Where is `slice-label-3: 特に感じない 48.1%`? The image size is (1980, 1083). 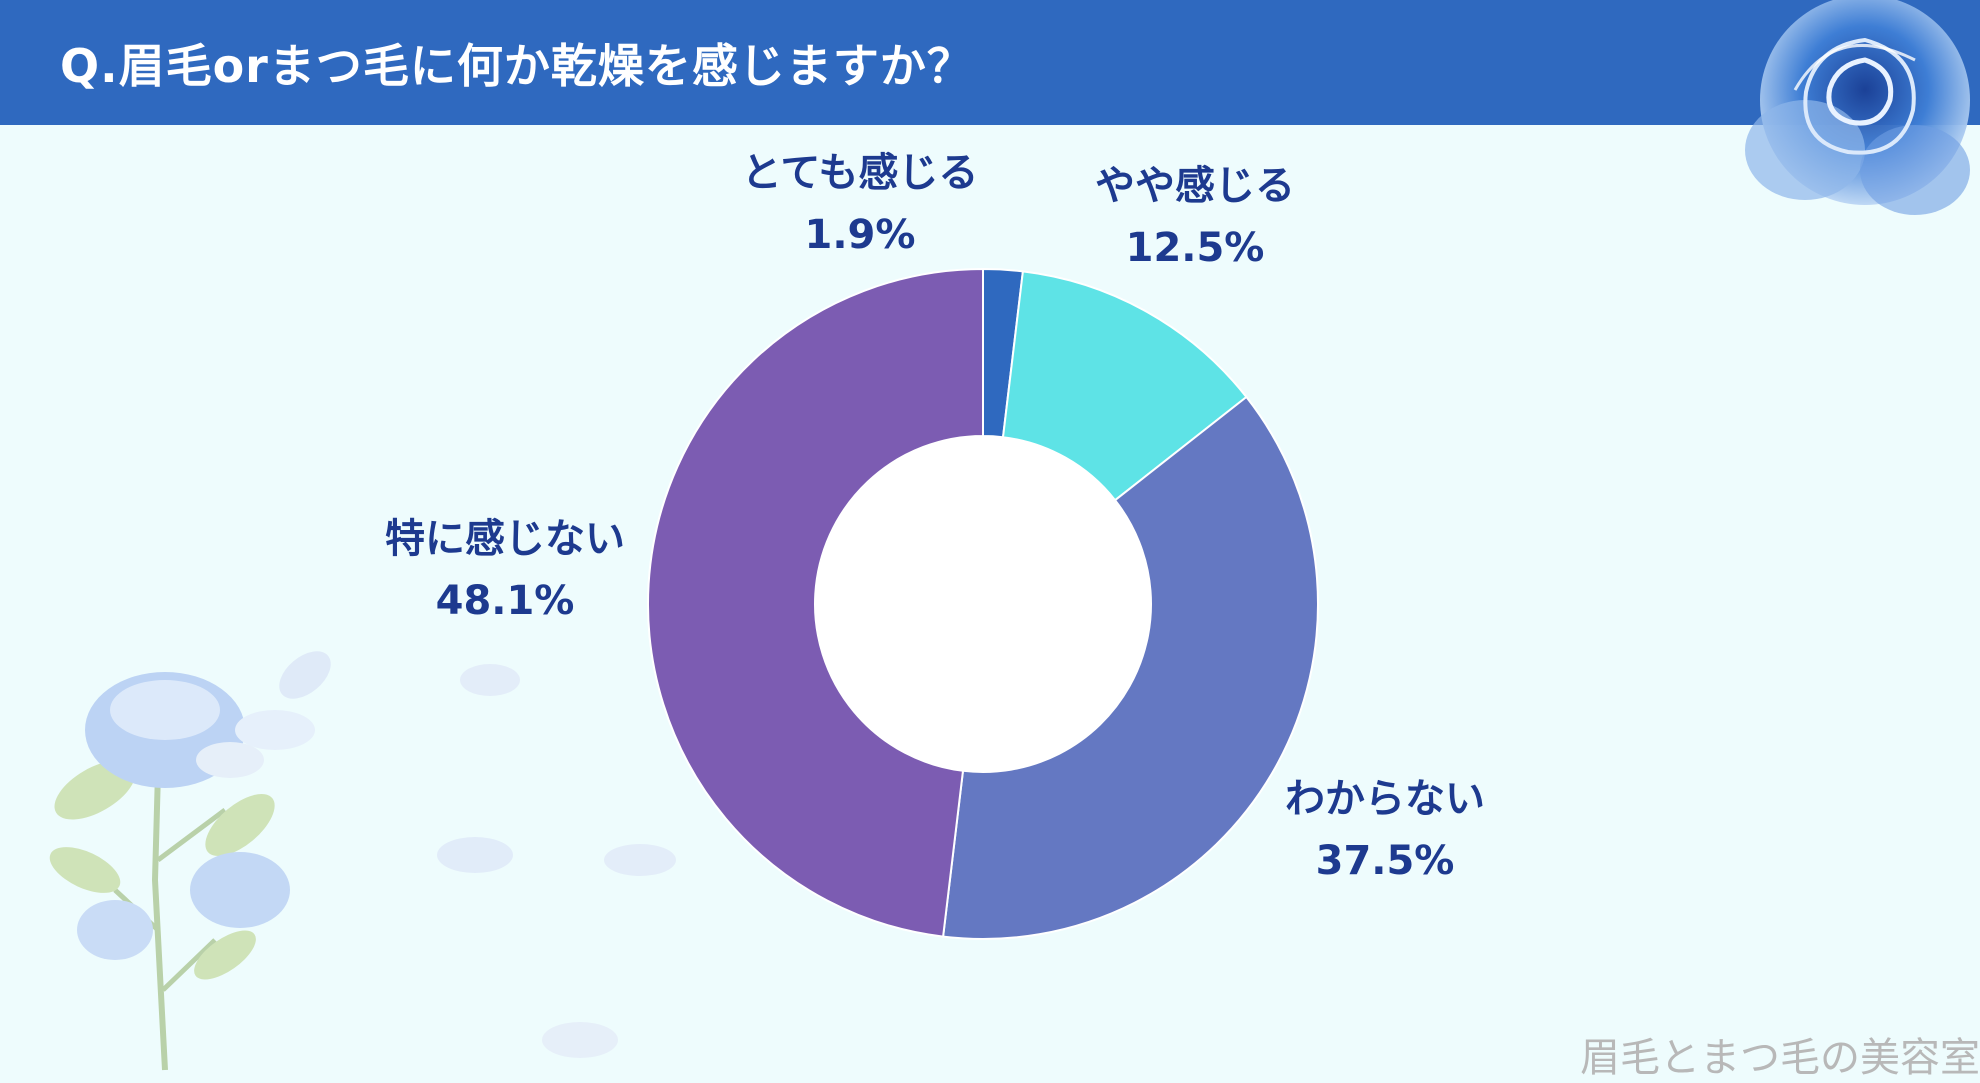
slice-label-3: 特に感じない 48.1% is located at coordinates (505, 570).